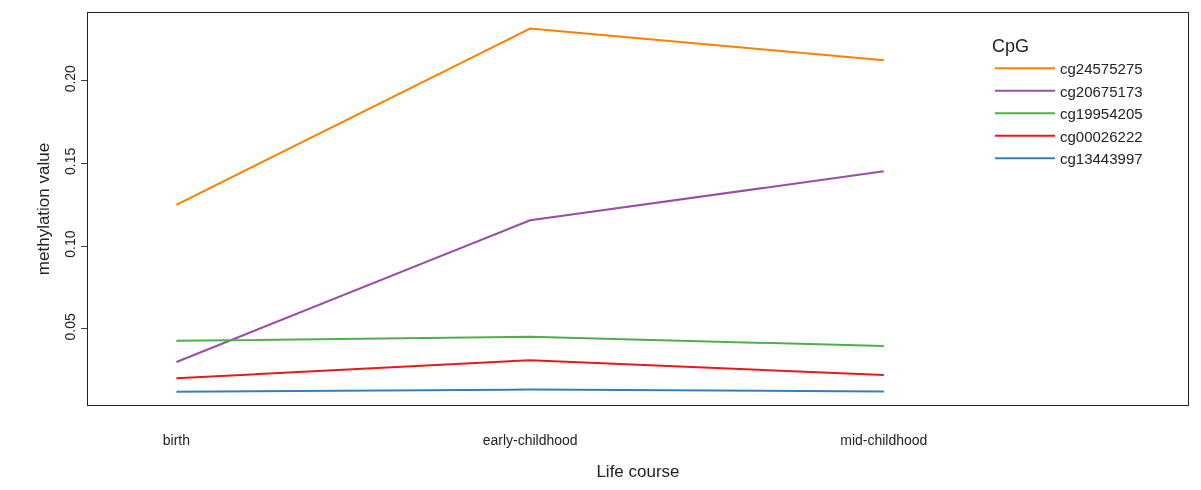 The image size is (1201, 490). What do you see at coordinates (1101, 136) in the screenshot?
I see `legend-label: cg00026222` at bounding box center [1101, 136].